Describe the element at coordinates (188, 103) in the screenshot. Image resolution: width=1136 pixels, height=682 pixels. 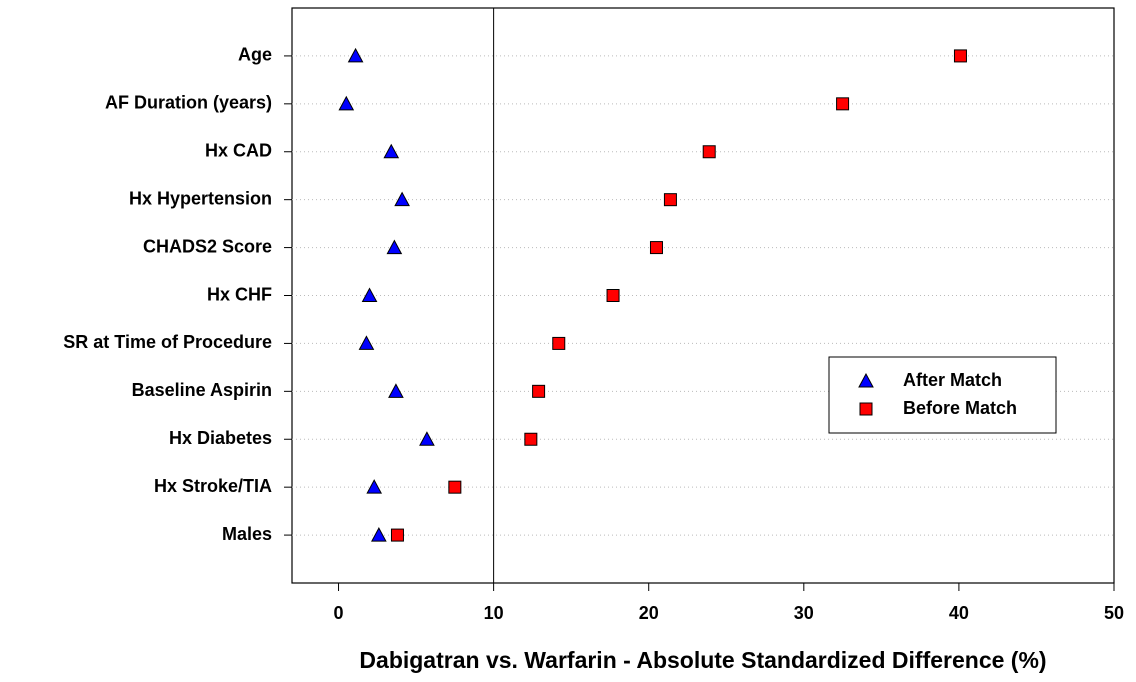
I see `y-tick-label: AF Duration (years)` at that location.